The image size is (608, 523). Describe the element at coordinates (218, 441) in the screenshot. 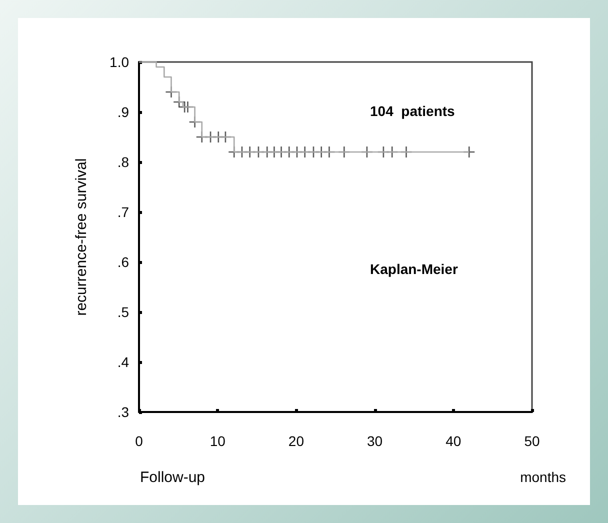

I see `x-tick-label: 10` at that location.